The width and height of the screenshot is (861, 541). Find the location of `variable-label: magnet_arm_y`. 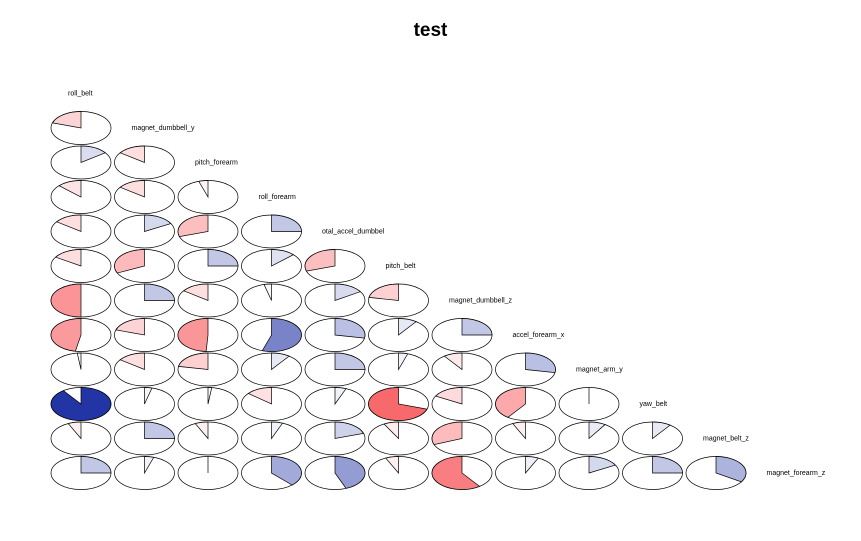

variable-label: magnet_arm_y is located at coordinates (599, 370).